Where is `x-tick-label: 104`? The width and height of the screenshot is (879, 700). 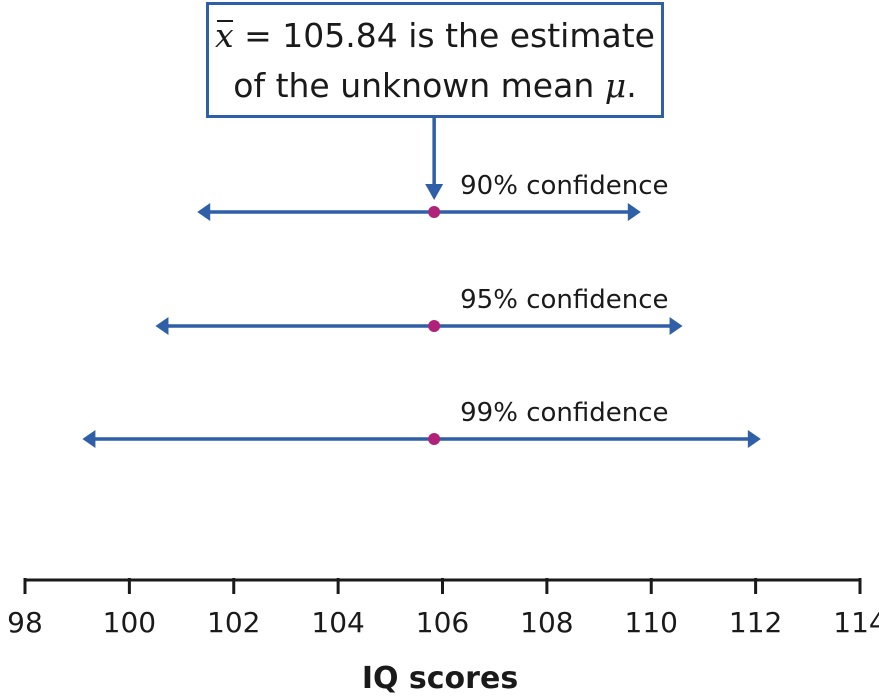 x-tick-label: 104 is located at coordinates (337, 622).